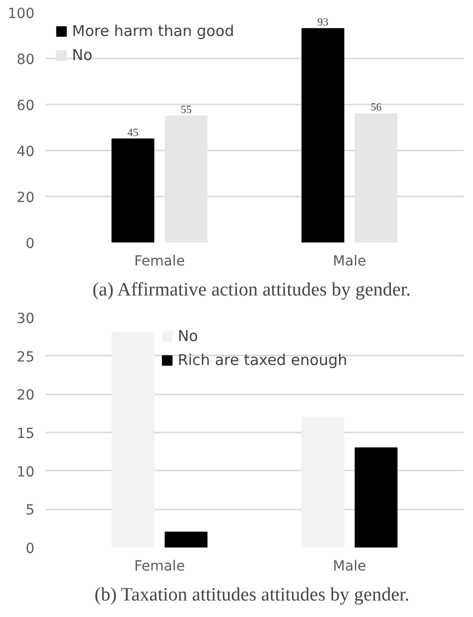 The height and width of the screenshot is (617, 473). Describe the element at coordinates (376, 108) in the screenshot. I see `data-label: 56` at that location.